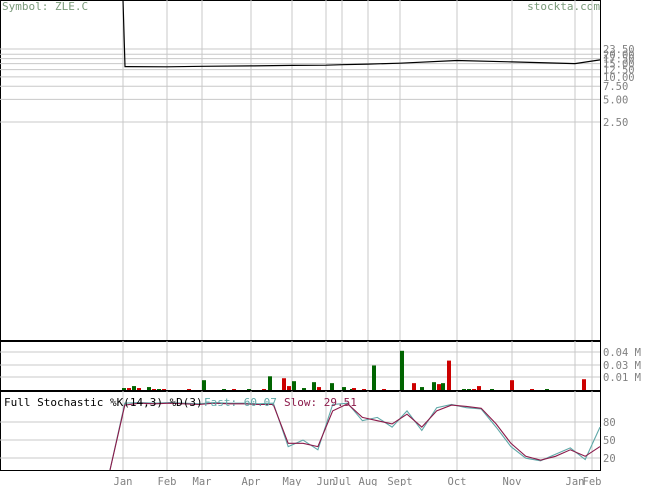 This screenshot has height=486, width=655. I want to click on stoch-title: Full Stochastic %K(14,3) %D(3), so click(103, 402).